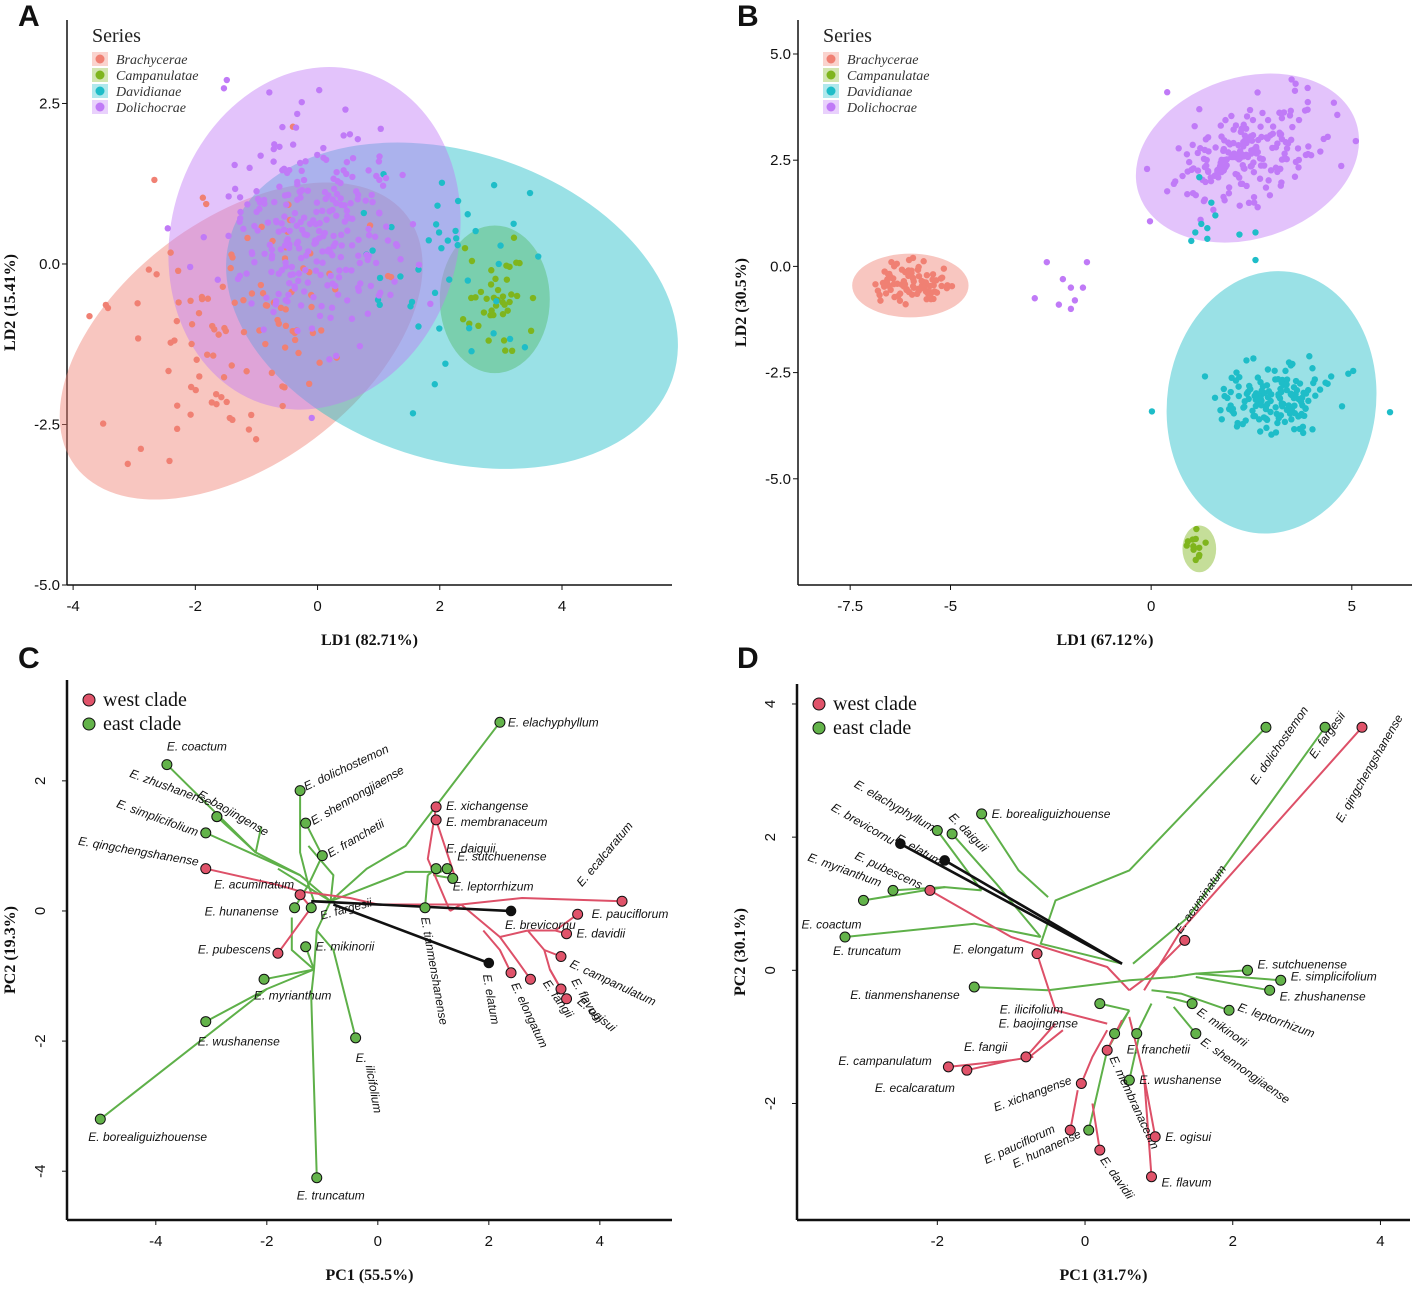 Image resolution: width=1417 pixels, height=1294 pixels. I want to click on y-tick-label: -2, so click(770, 1103).